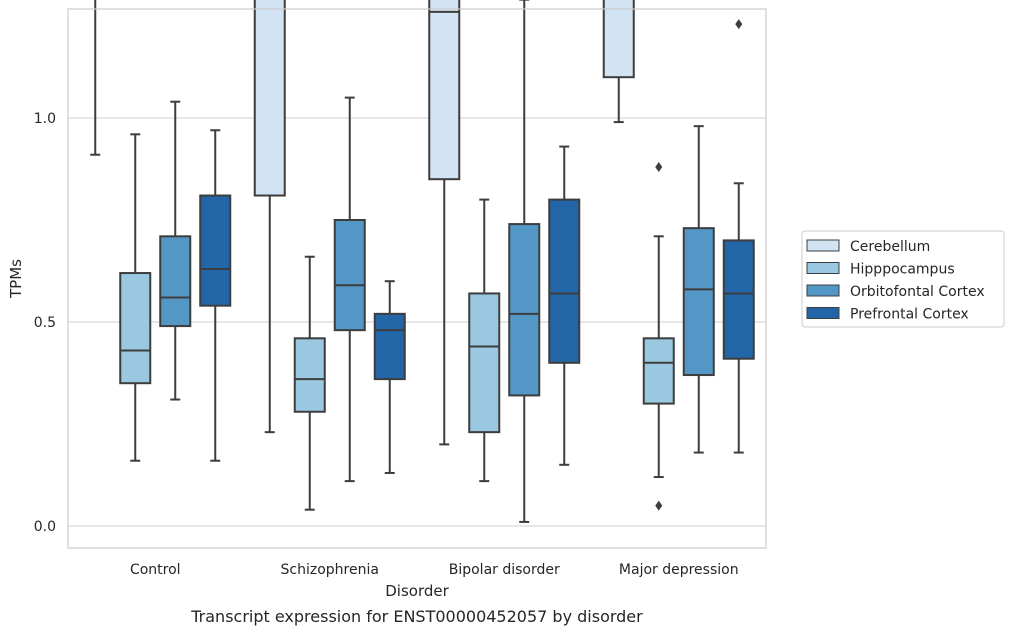 Image resolution: width=1014 pixels, height=634 pixels. What do you see at coordinates (679, 570) in the screenshot?
I see `x-tick-label: Major depression` at bounding box center [679, 570].